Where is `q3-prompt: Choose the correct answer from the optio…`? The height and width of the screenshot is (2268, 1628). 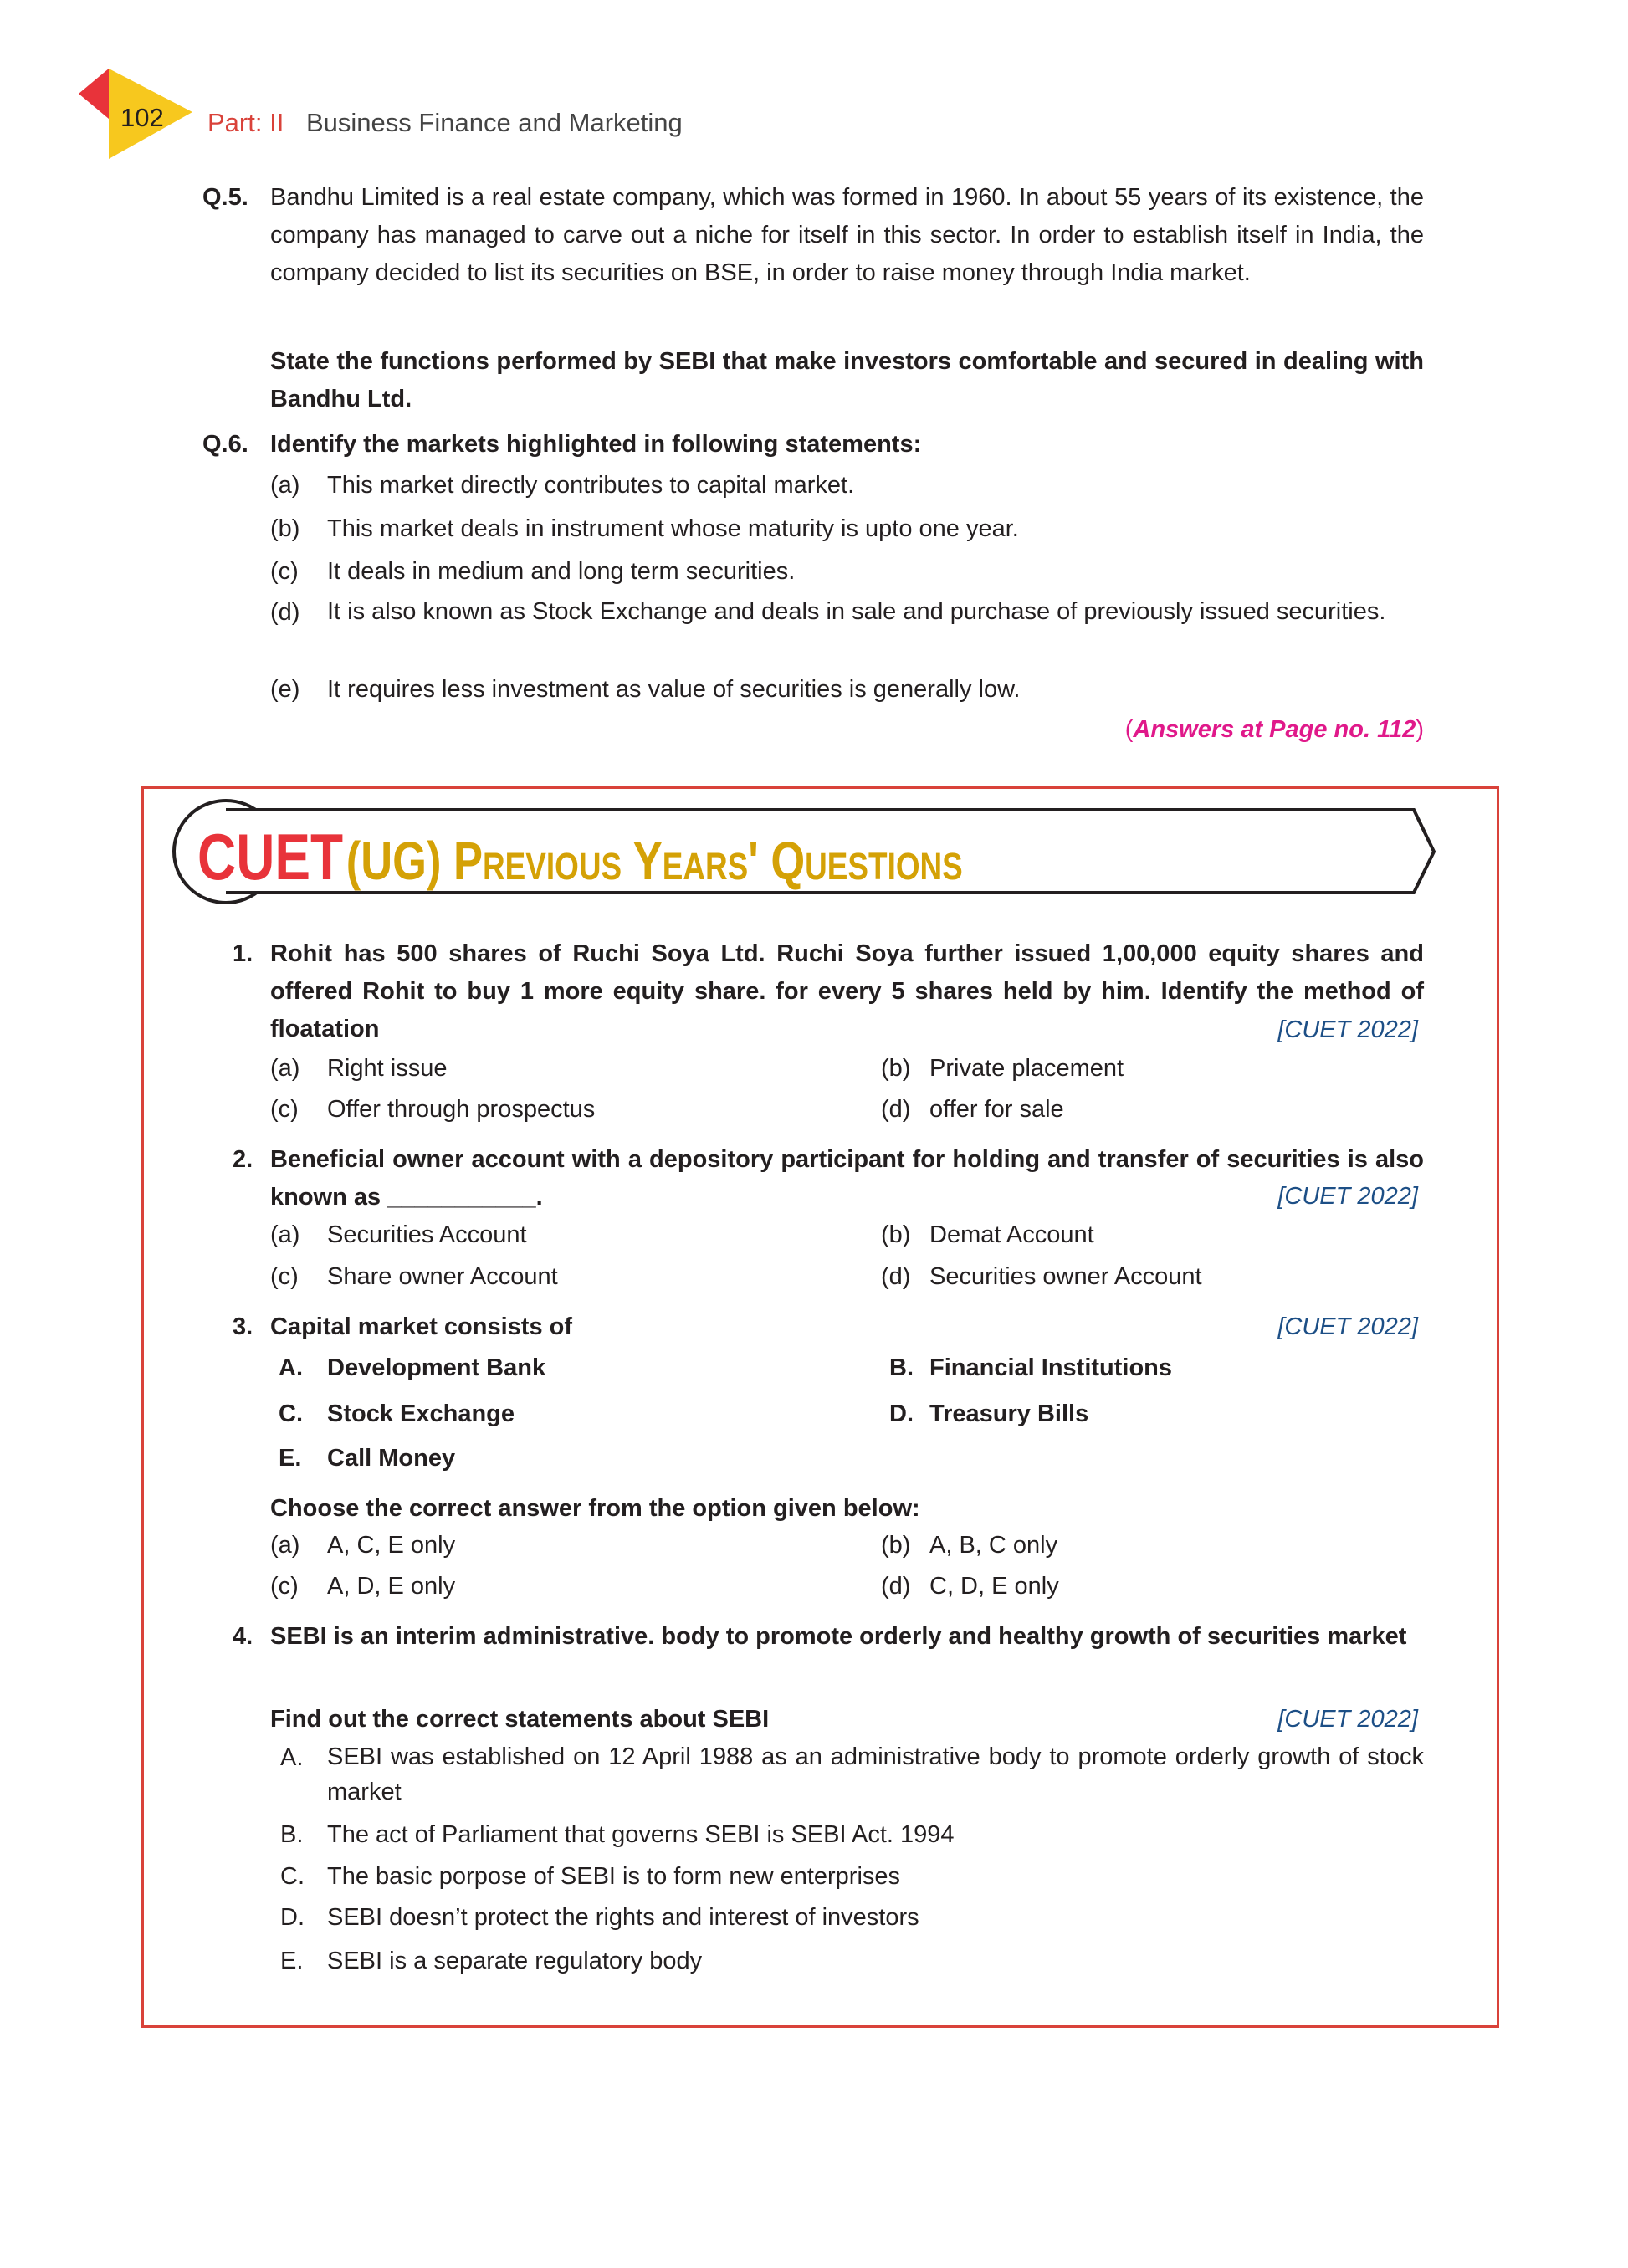 q3-prompt: Choose the correct answer from the optio… is located at coordinates (595, 1508).